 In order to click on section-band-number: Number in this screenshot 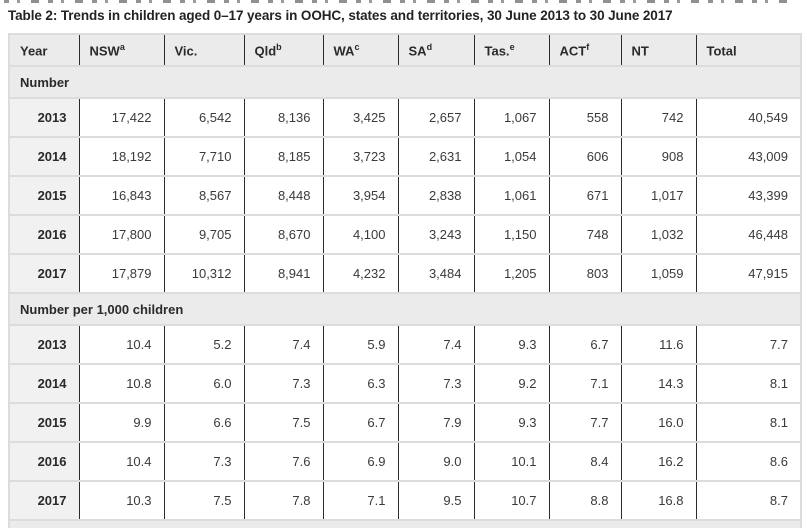, I will do `click(405, 81)`.